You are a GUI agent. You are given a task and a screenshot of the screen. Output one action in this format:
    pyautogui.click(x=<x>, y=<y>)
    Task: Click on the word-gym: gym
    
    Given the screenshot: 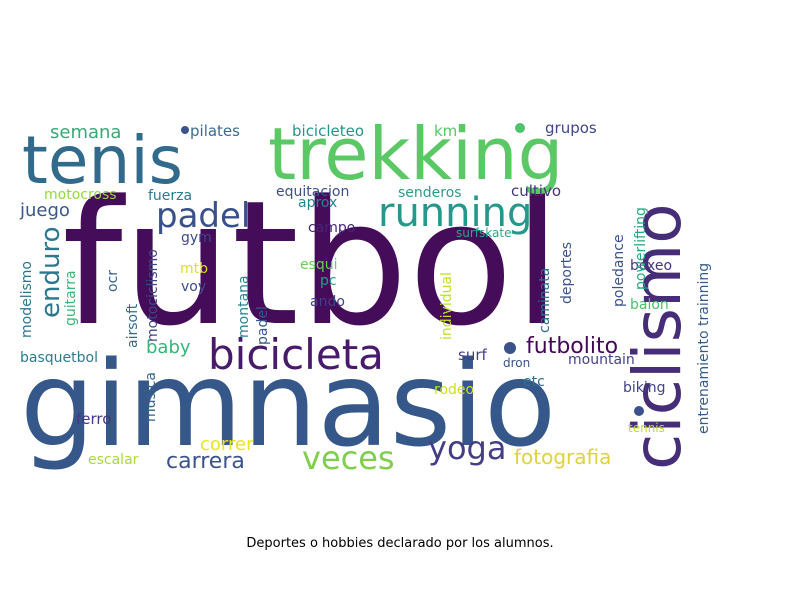 What is the action you would take?
    pyautogui.click(x=196, y=238)
    